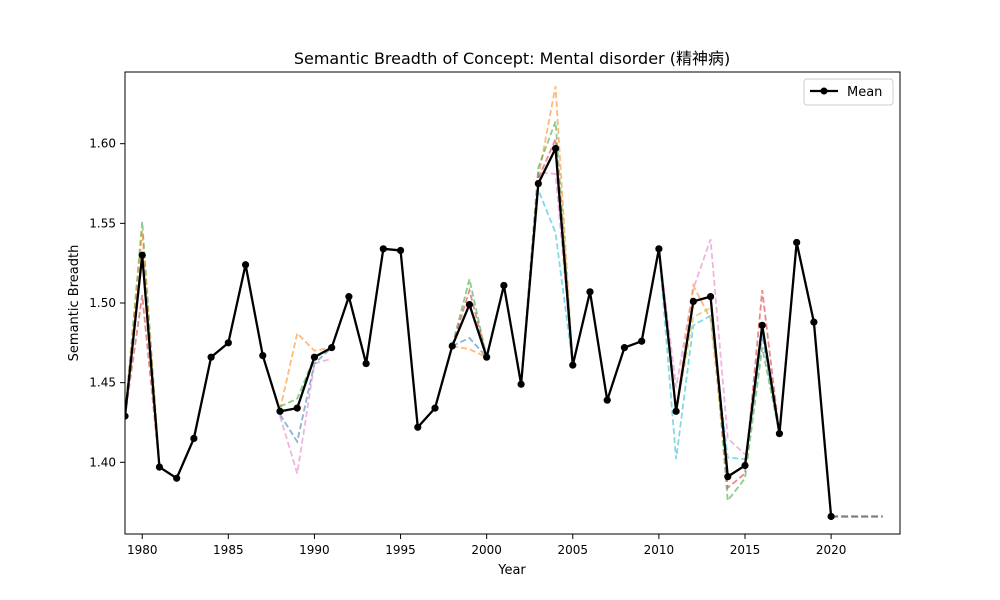 Image resolution: width=1000 pixels, height=600 pixels. What do you see at coordinates (762, 325) in the screenshot?
I see `data-point-2016` at bounding box center [762, 325].